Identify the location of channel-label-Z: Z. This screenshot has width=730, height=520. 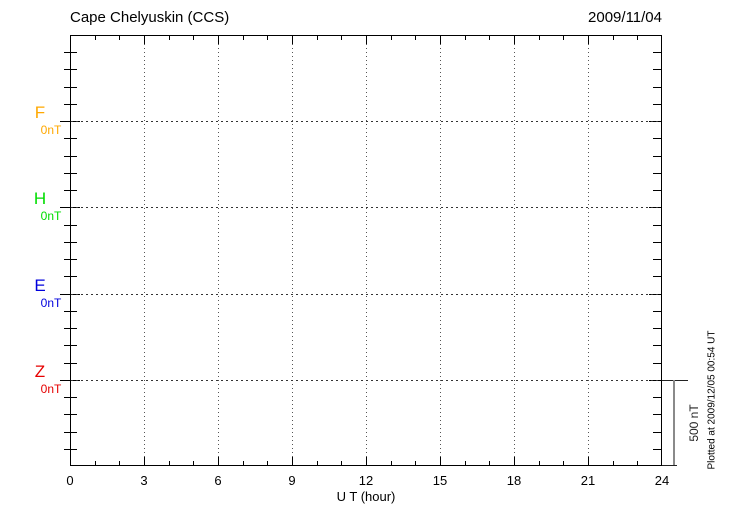
(40, 371).